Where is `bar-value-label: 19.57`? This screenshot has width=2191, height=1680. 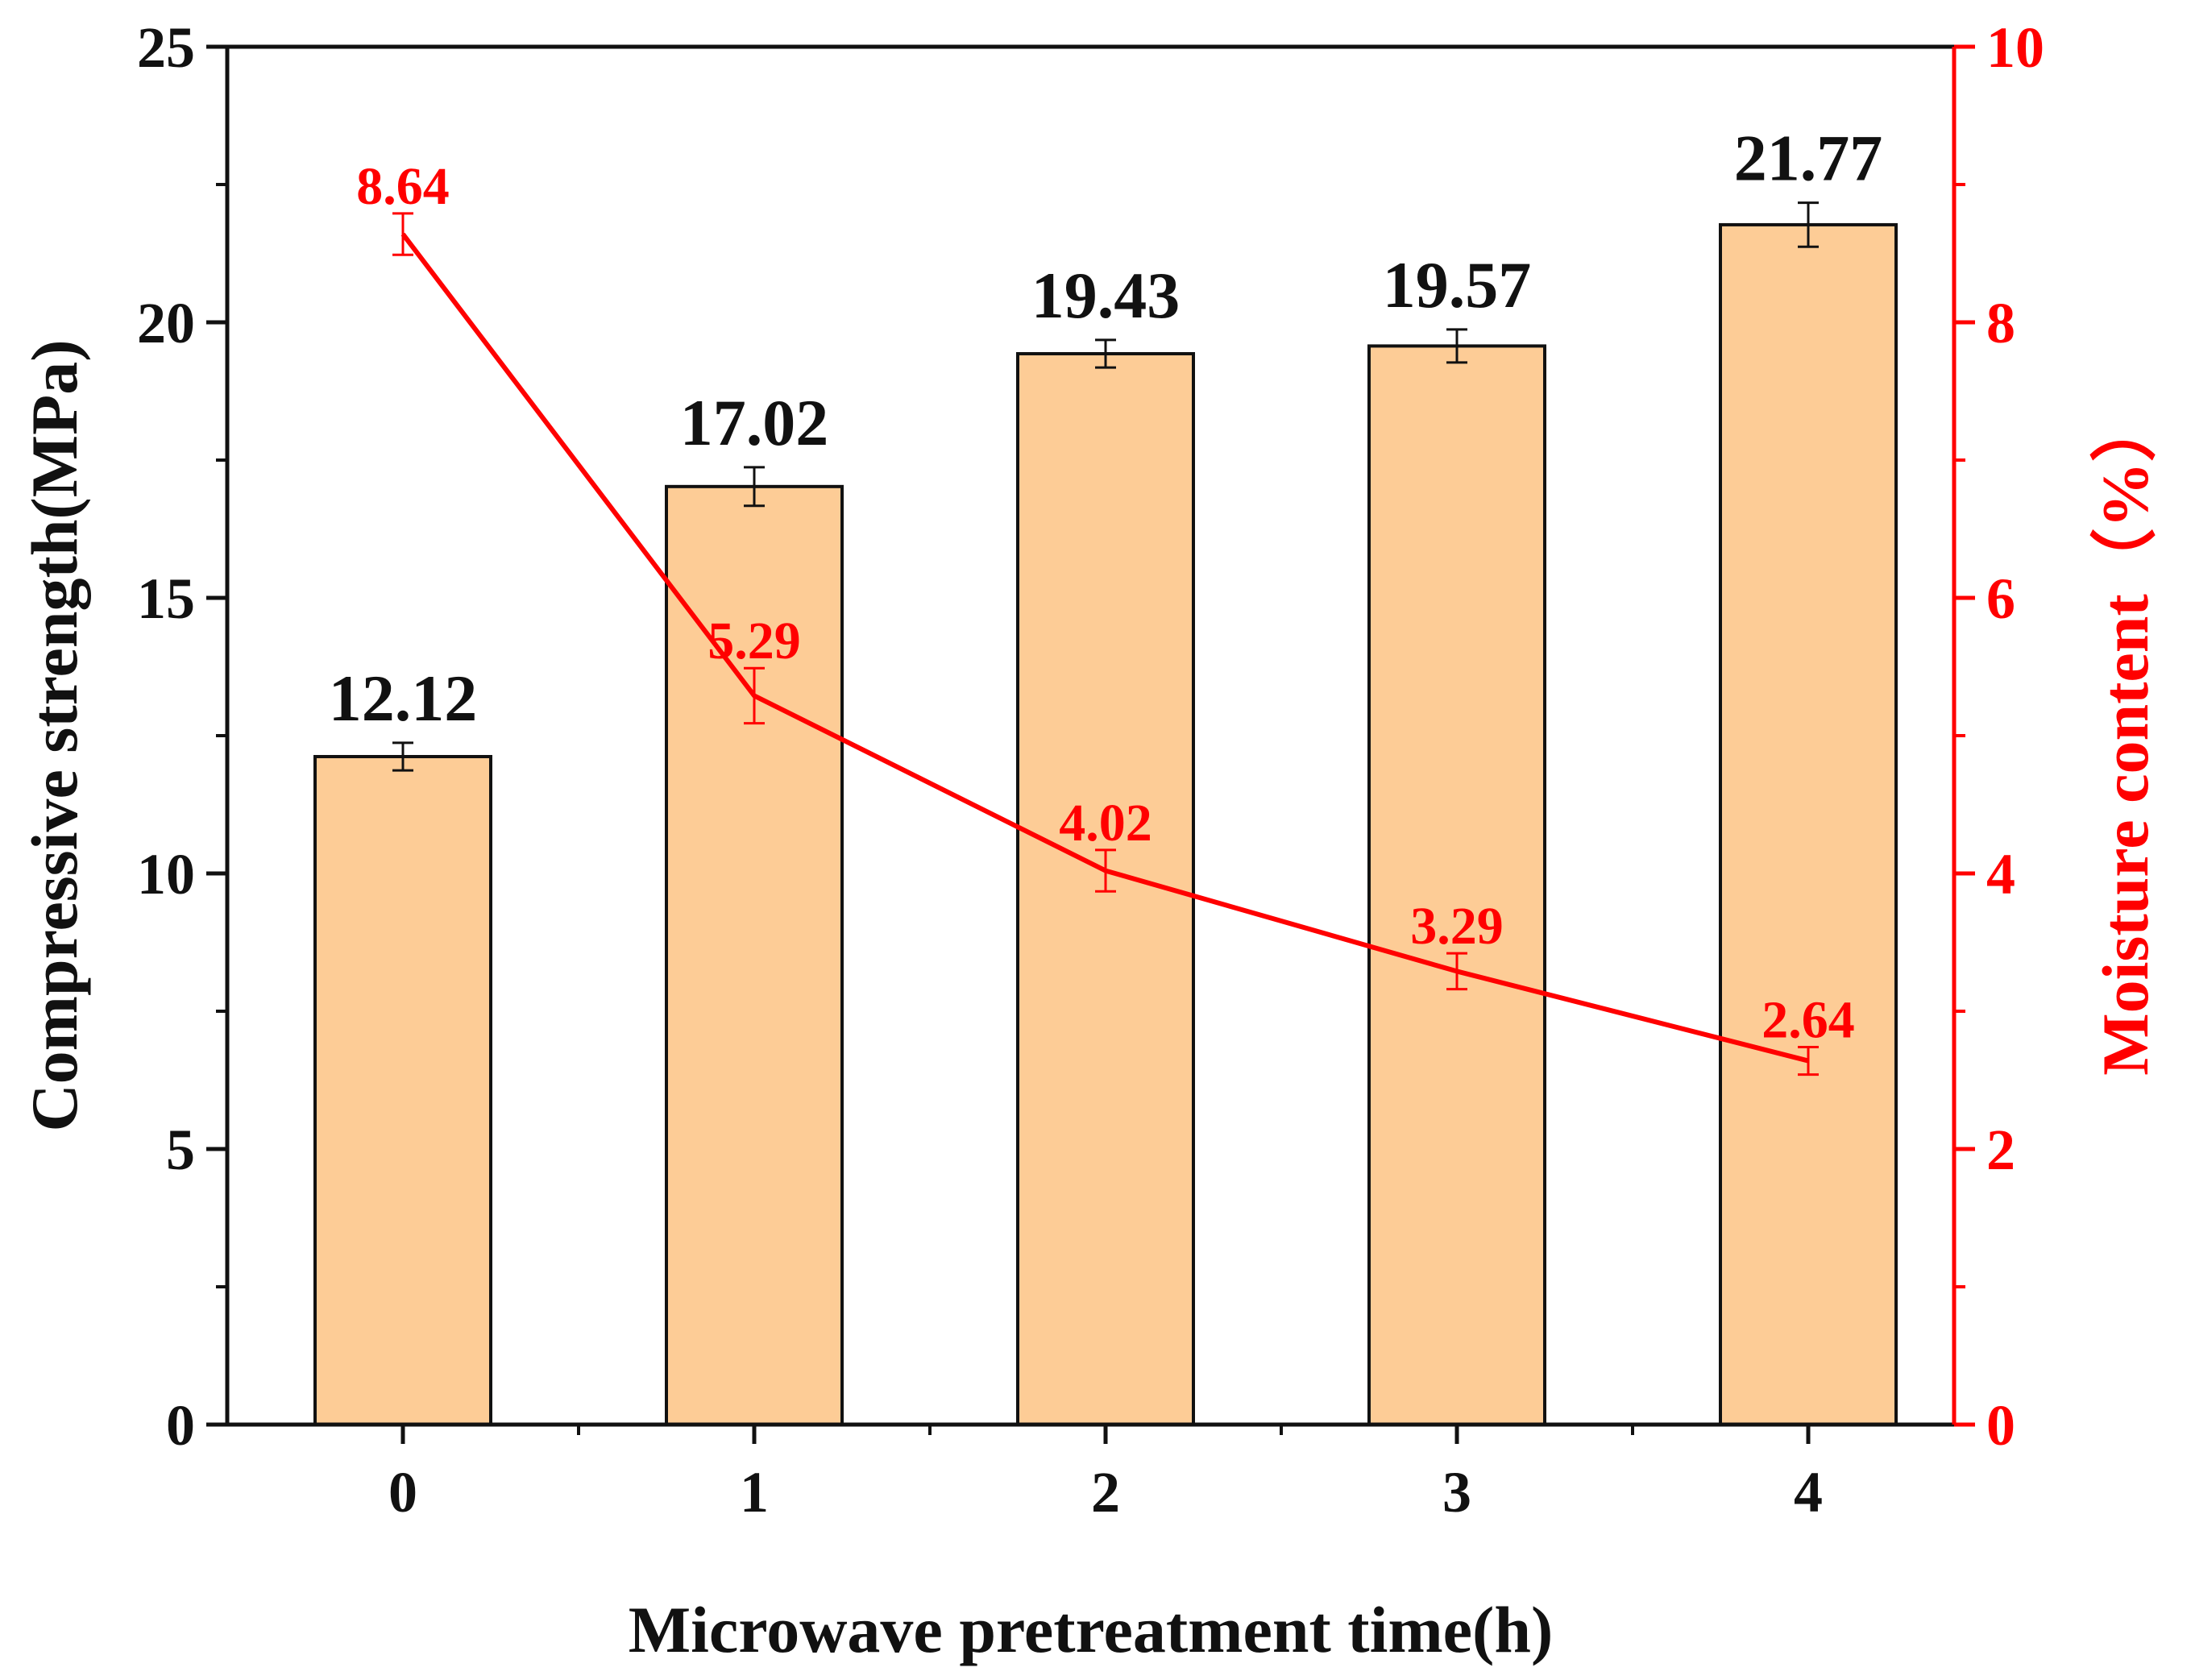
bar-value-label: 19.57 is located at coordinates (1457, 284).